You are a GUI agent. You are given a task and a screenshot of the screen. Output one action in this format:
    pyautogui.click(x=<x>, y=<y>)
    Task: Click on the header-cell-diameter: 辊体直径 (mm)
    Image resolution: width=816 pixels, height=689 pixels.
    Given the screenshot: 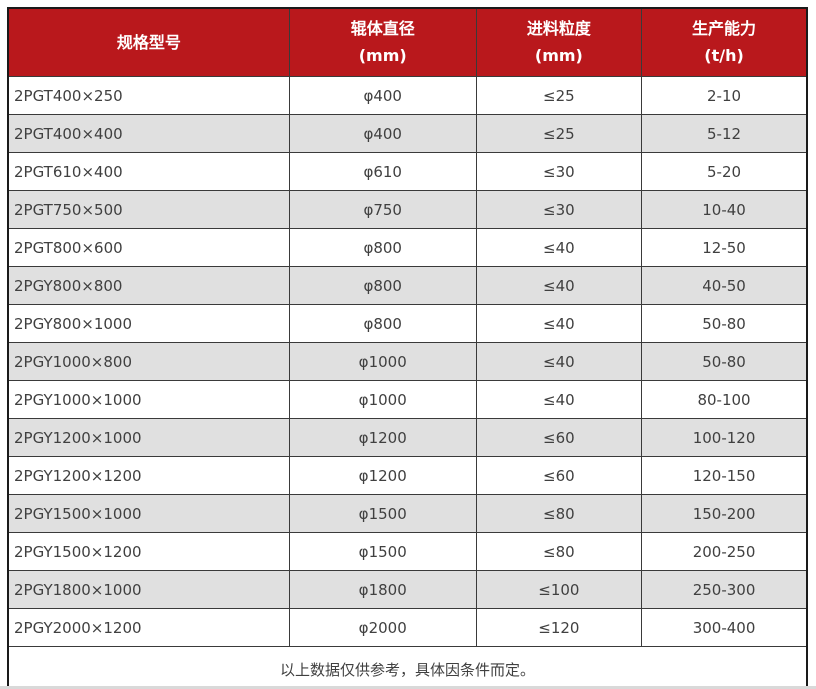 What is the action you would take?
    pyautogui.click(x=382, y=42)
    